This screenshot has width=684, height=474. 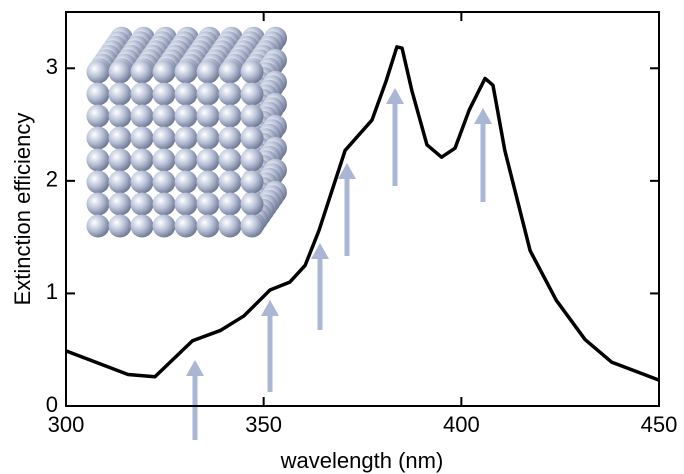 What do you see at coordinates (22, 209) in the screenshot?
I see `y-axis-label: Extinction efficiency` at bounding box center [22, 209].